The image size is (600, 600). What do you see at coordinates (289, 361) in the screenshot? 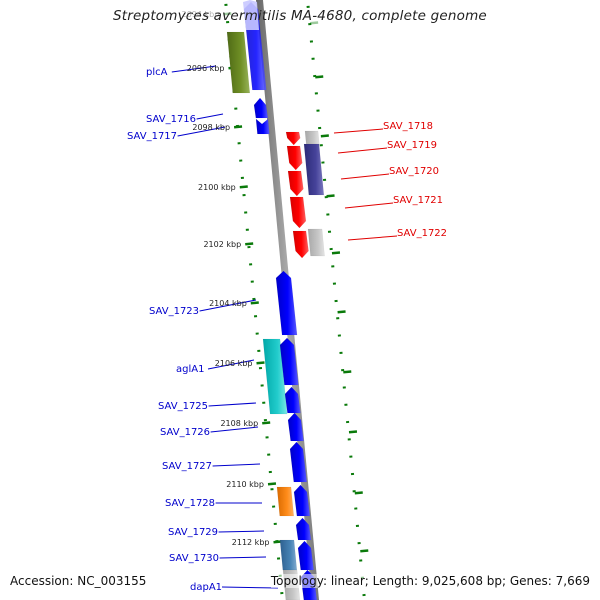
I see `gene-aglA1-fwd` at bounding box center [289, 361].